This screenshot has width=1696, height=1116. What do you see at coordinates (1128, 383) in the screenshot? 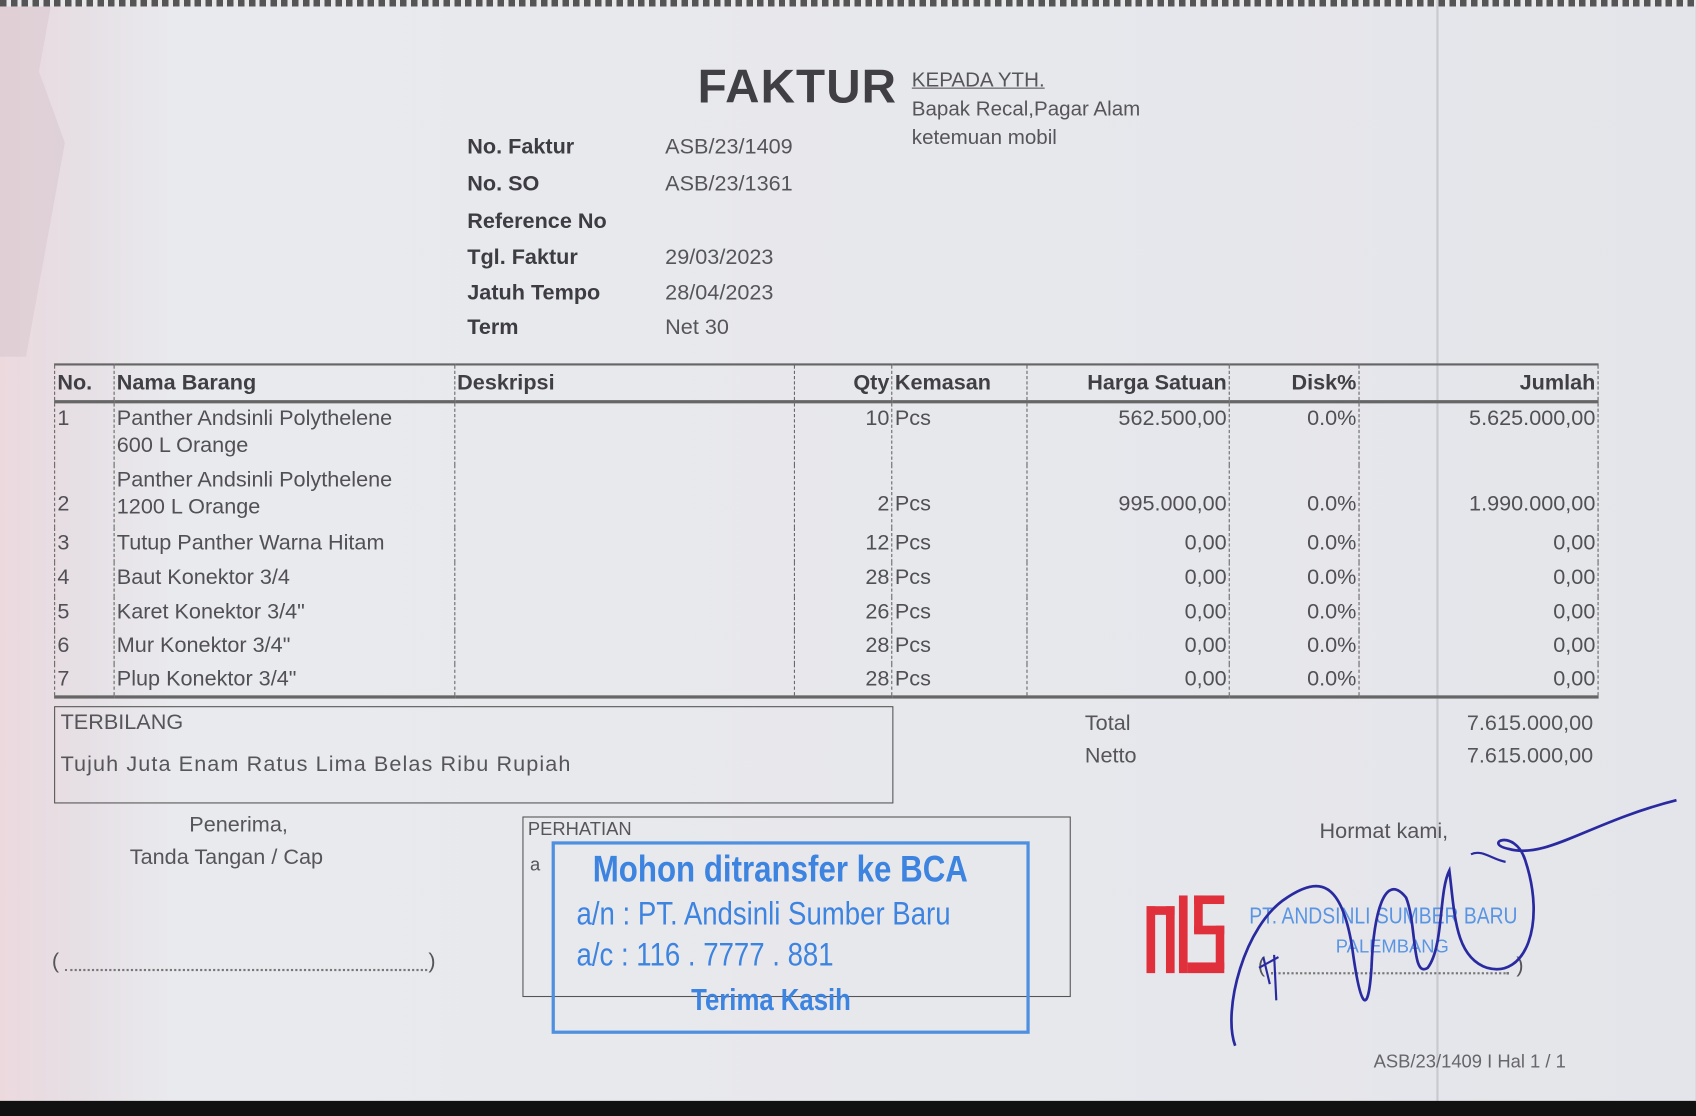
I see `header-price: Harga Satuan` at bounding box center [1128, 383].